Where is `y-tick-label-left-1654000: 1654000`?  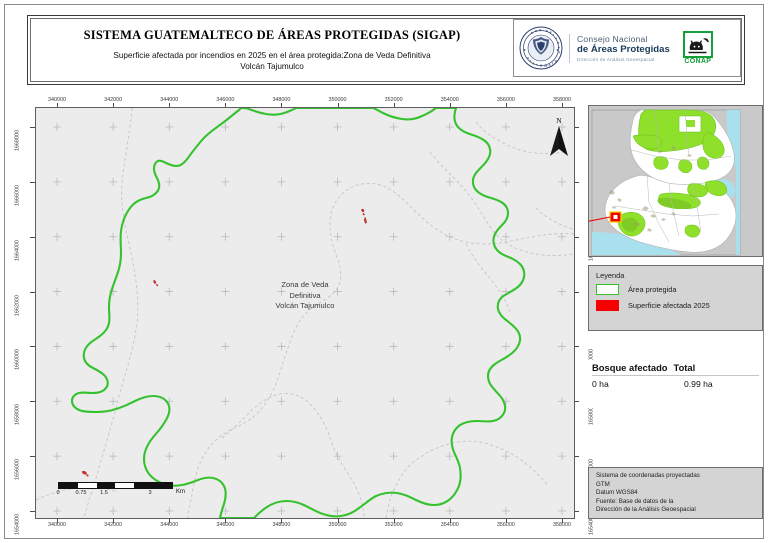 y-tick-label-left-1654000: 1654000 is located at coordinates (17, 524).